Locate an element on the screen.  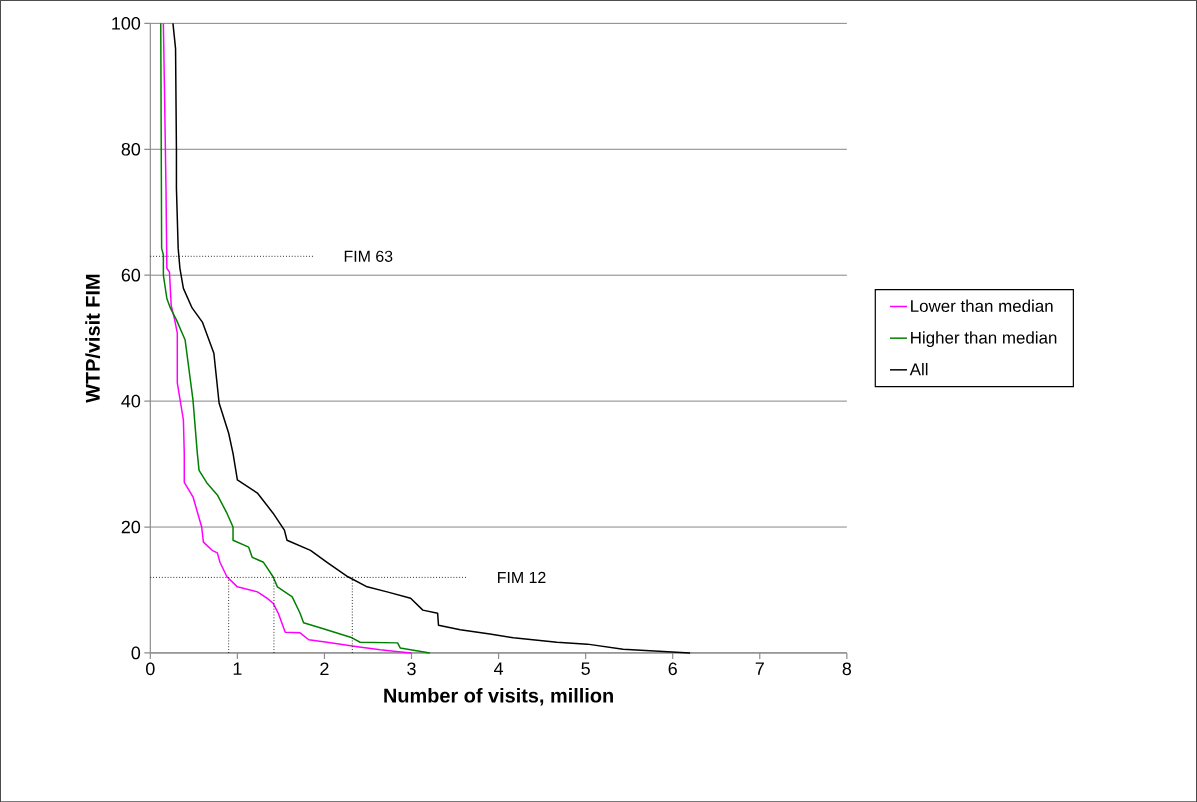
y-tick-label: 40 is located at coordinates (131, 401).